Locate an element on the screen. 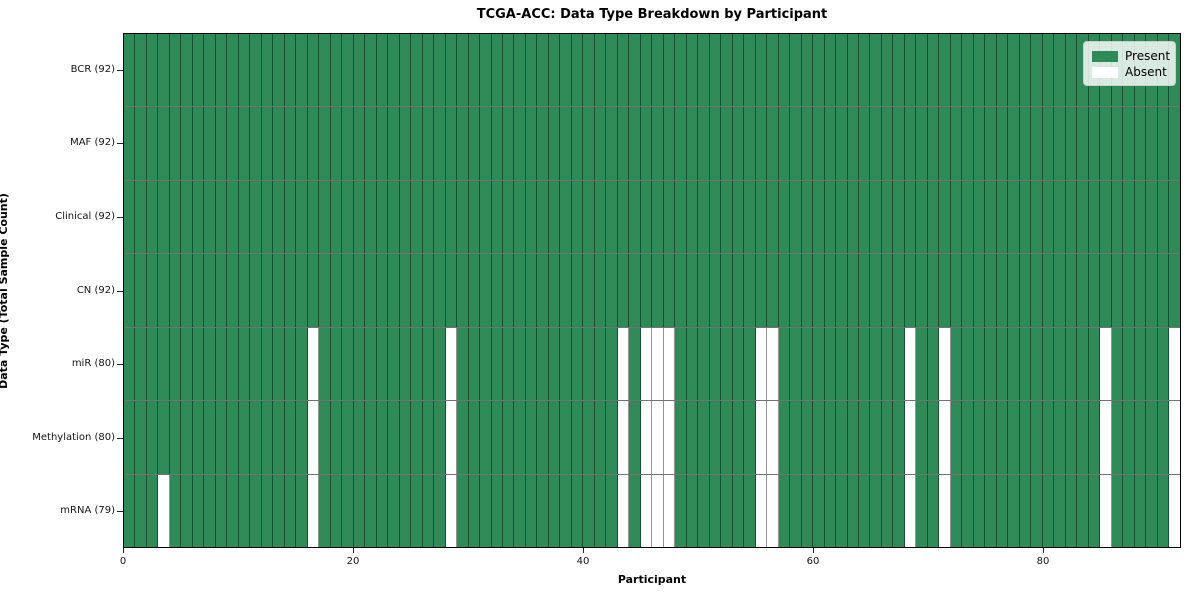  legend-entry: Present is located at coordinates (1131, 56).